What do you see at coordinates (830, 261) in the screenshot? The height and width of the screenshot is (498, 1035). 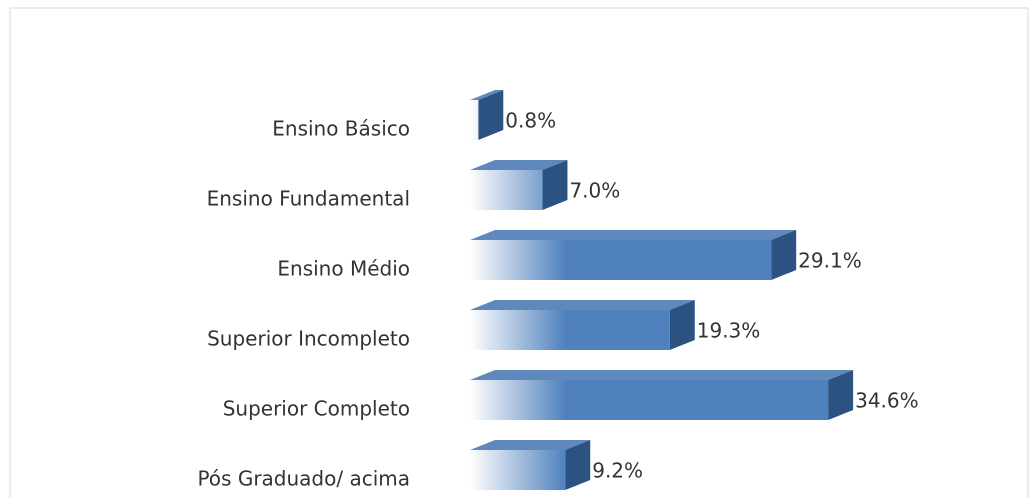 I see `value-label: 29.1%` at bounding box center [830, 261].